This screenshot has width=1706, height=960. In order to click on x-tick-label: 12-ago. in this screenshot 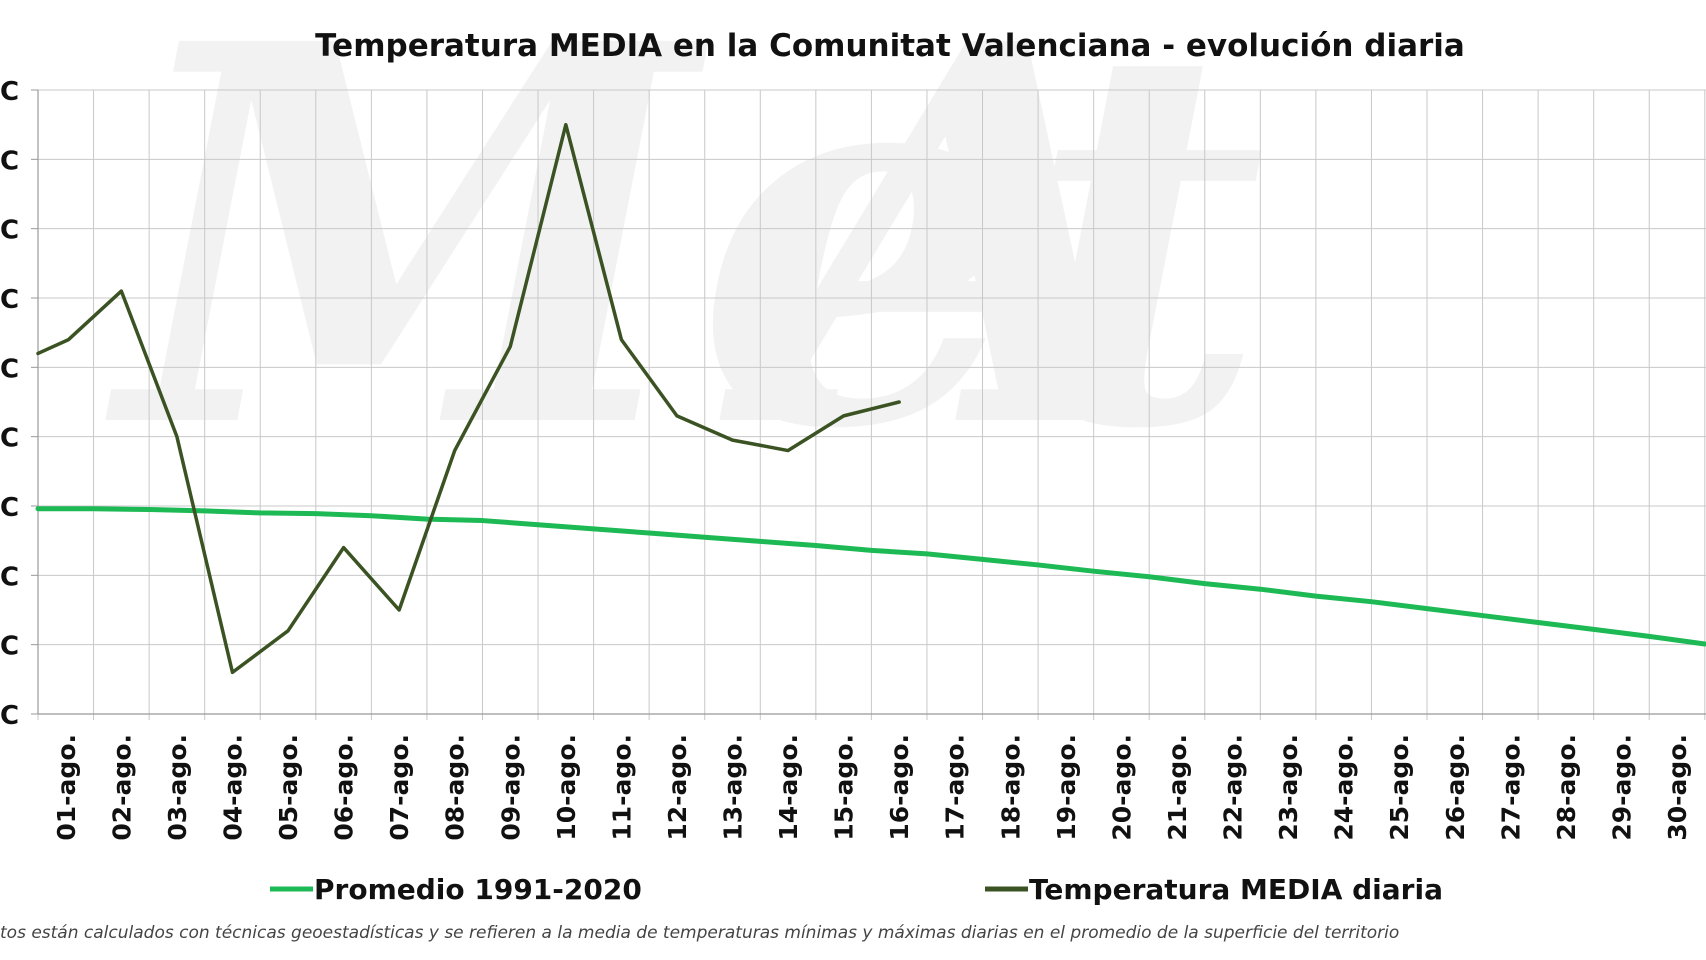, I will do `click(677, 787)`.